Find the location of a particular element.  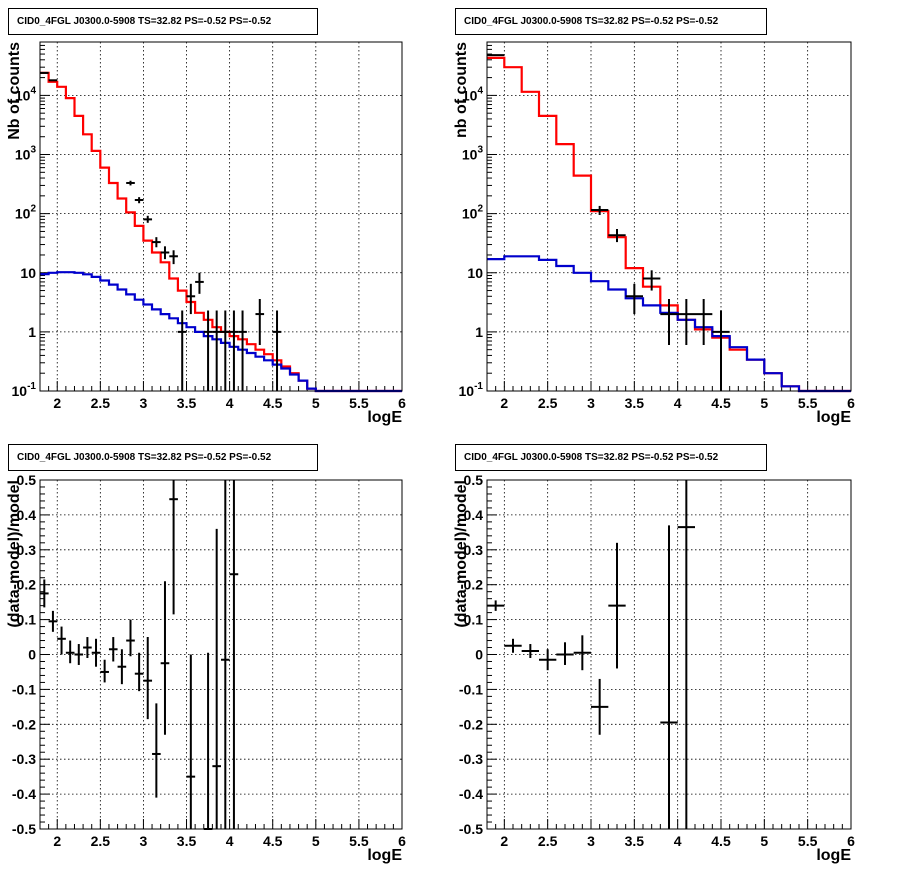

y-axis-label: nb of counts is located at coordinates (461, 90).